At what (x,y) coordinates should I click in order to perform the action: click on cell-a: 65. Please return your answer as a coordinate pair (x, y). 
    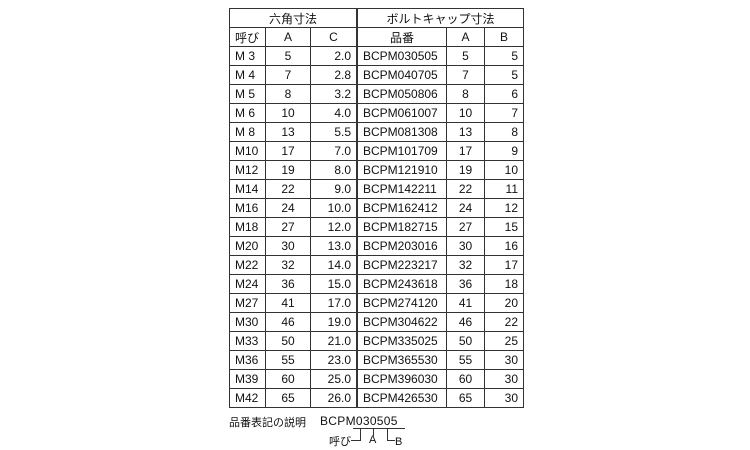
    Looking at the image, I should click on (288, 398).